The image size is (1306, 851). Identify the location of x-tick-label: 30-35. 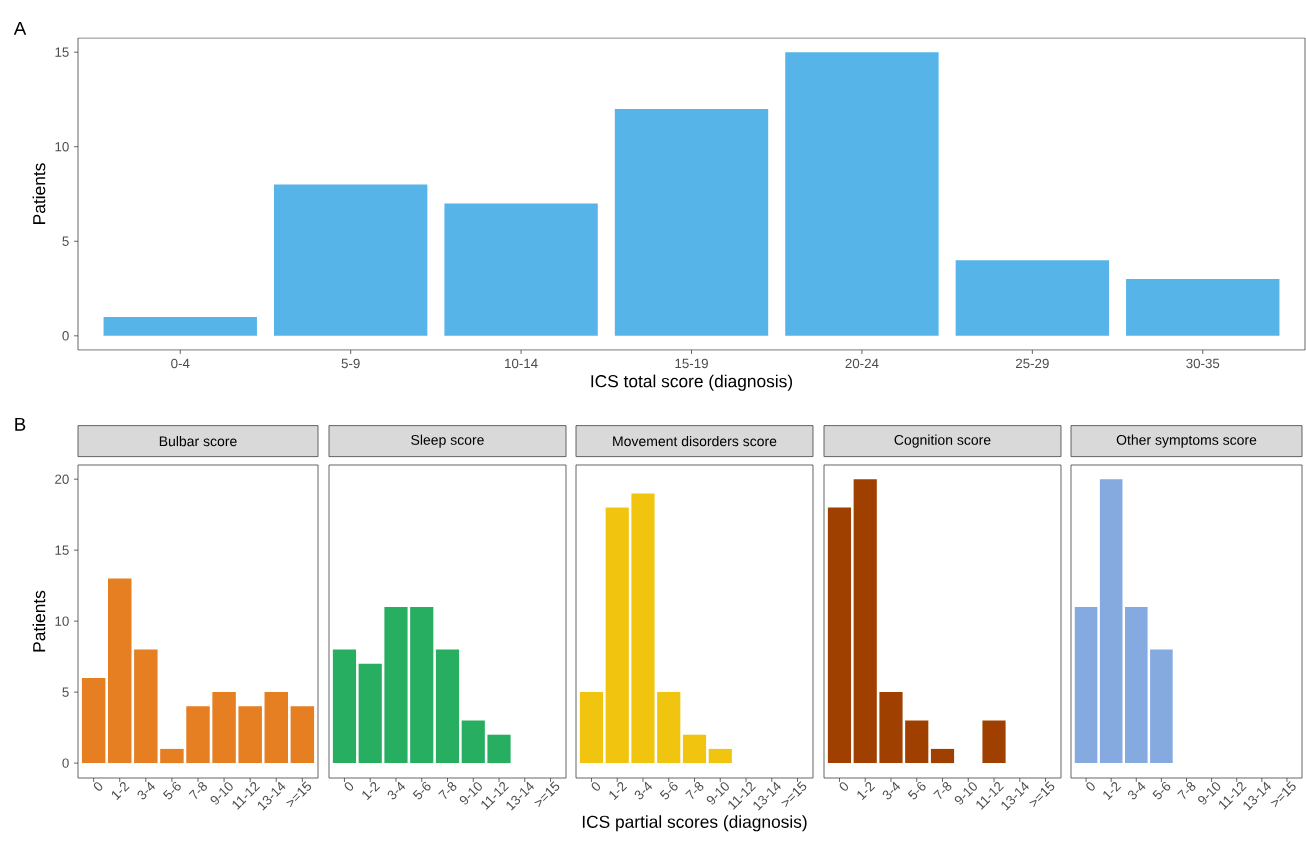
(1203, 363).